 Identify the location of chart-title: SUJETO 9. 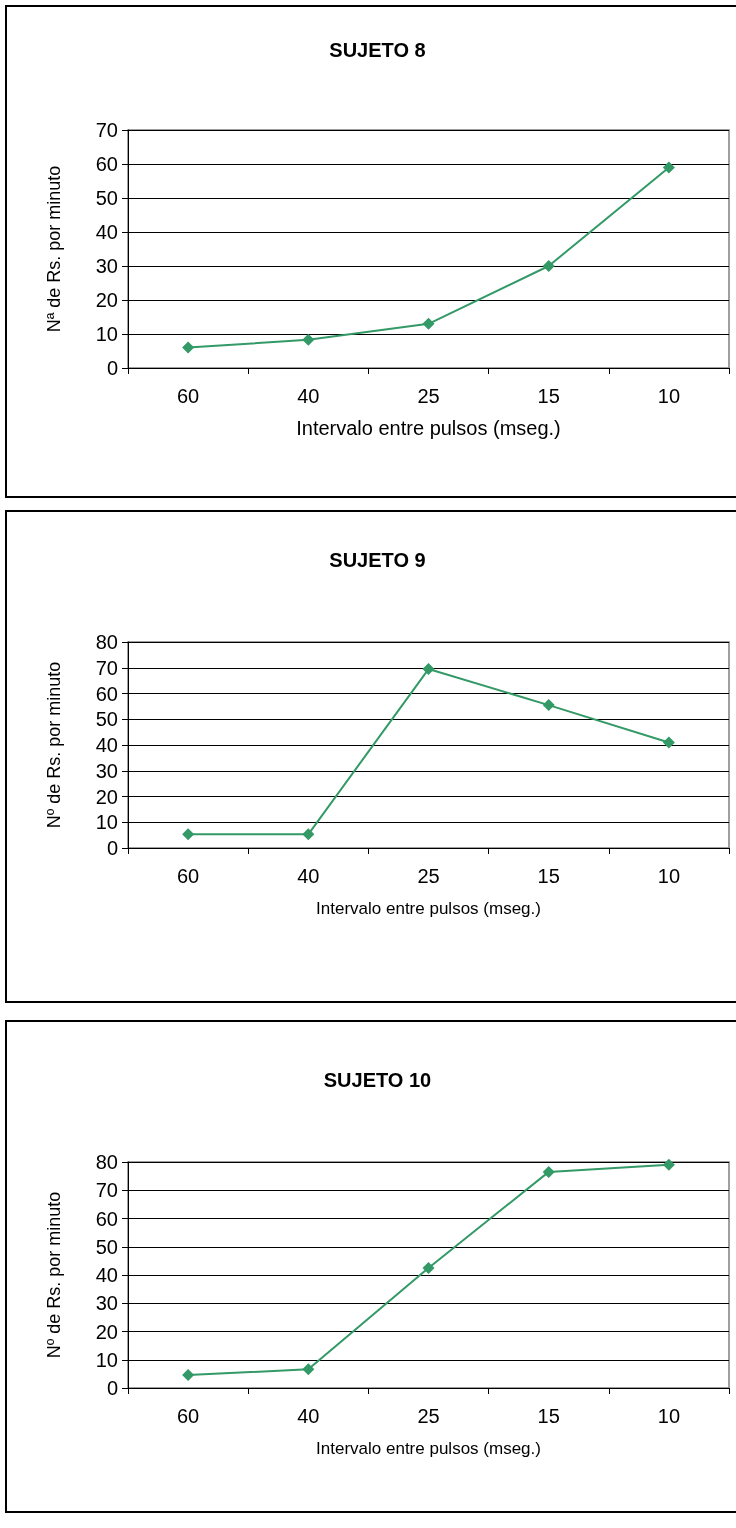
(377, 560).